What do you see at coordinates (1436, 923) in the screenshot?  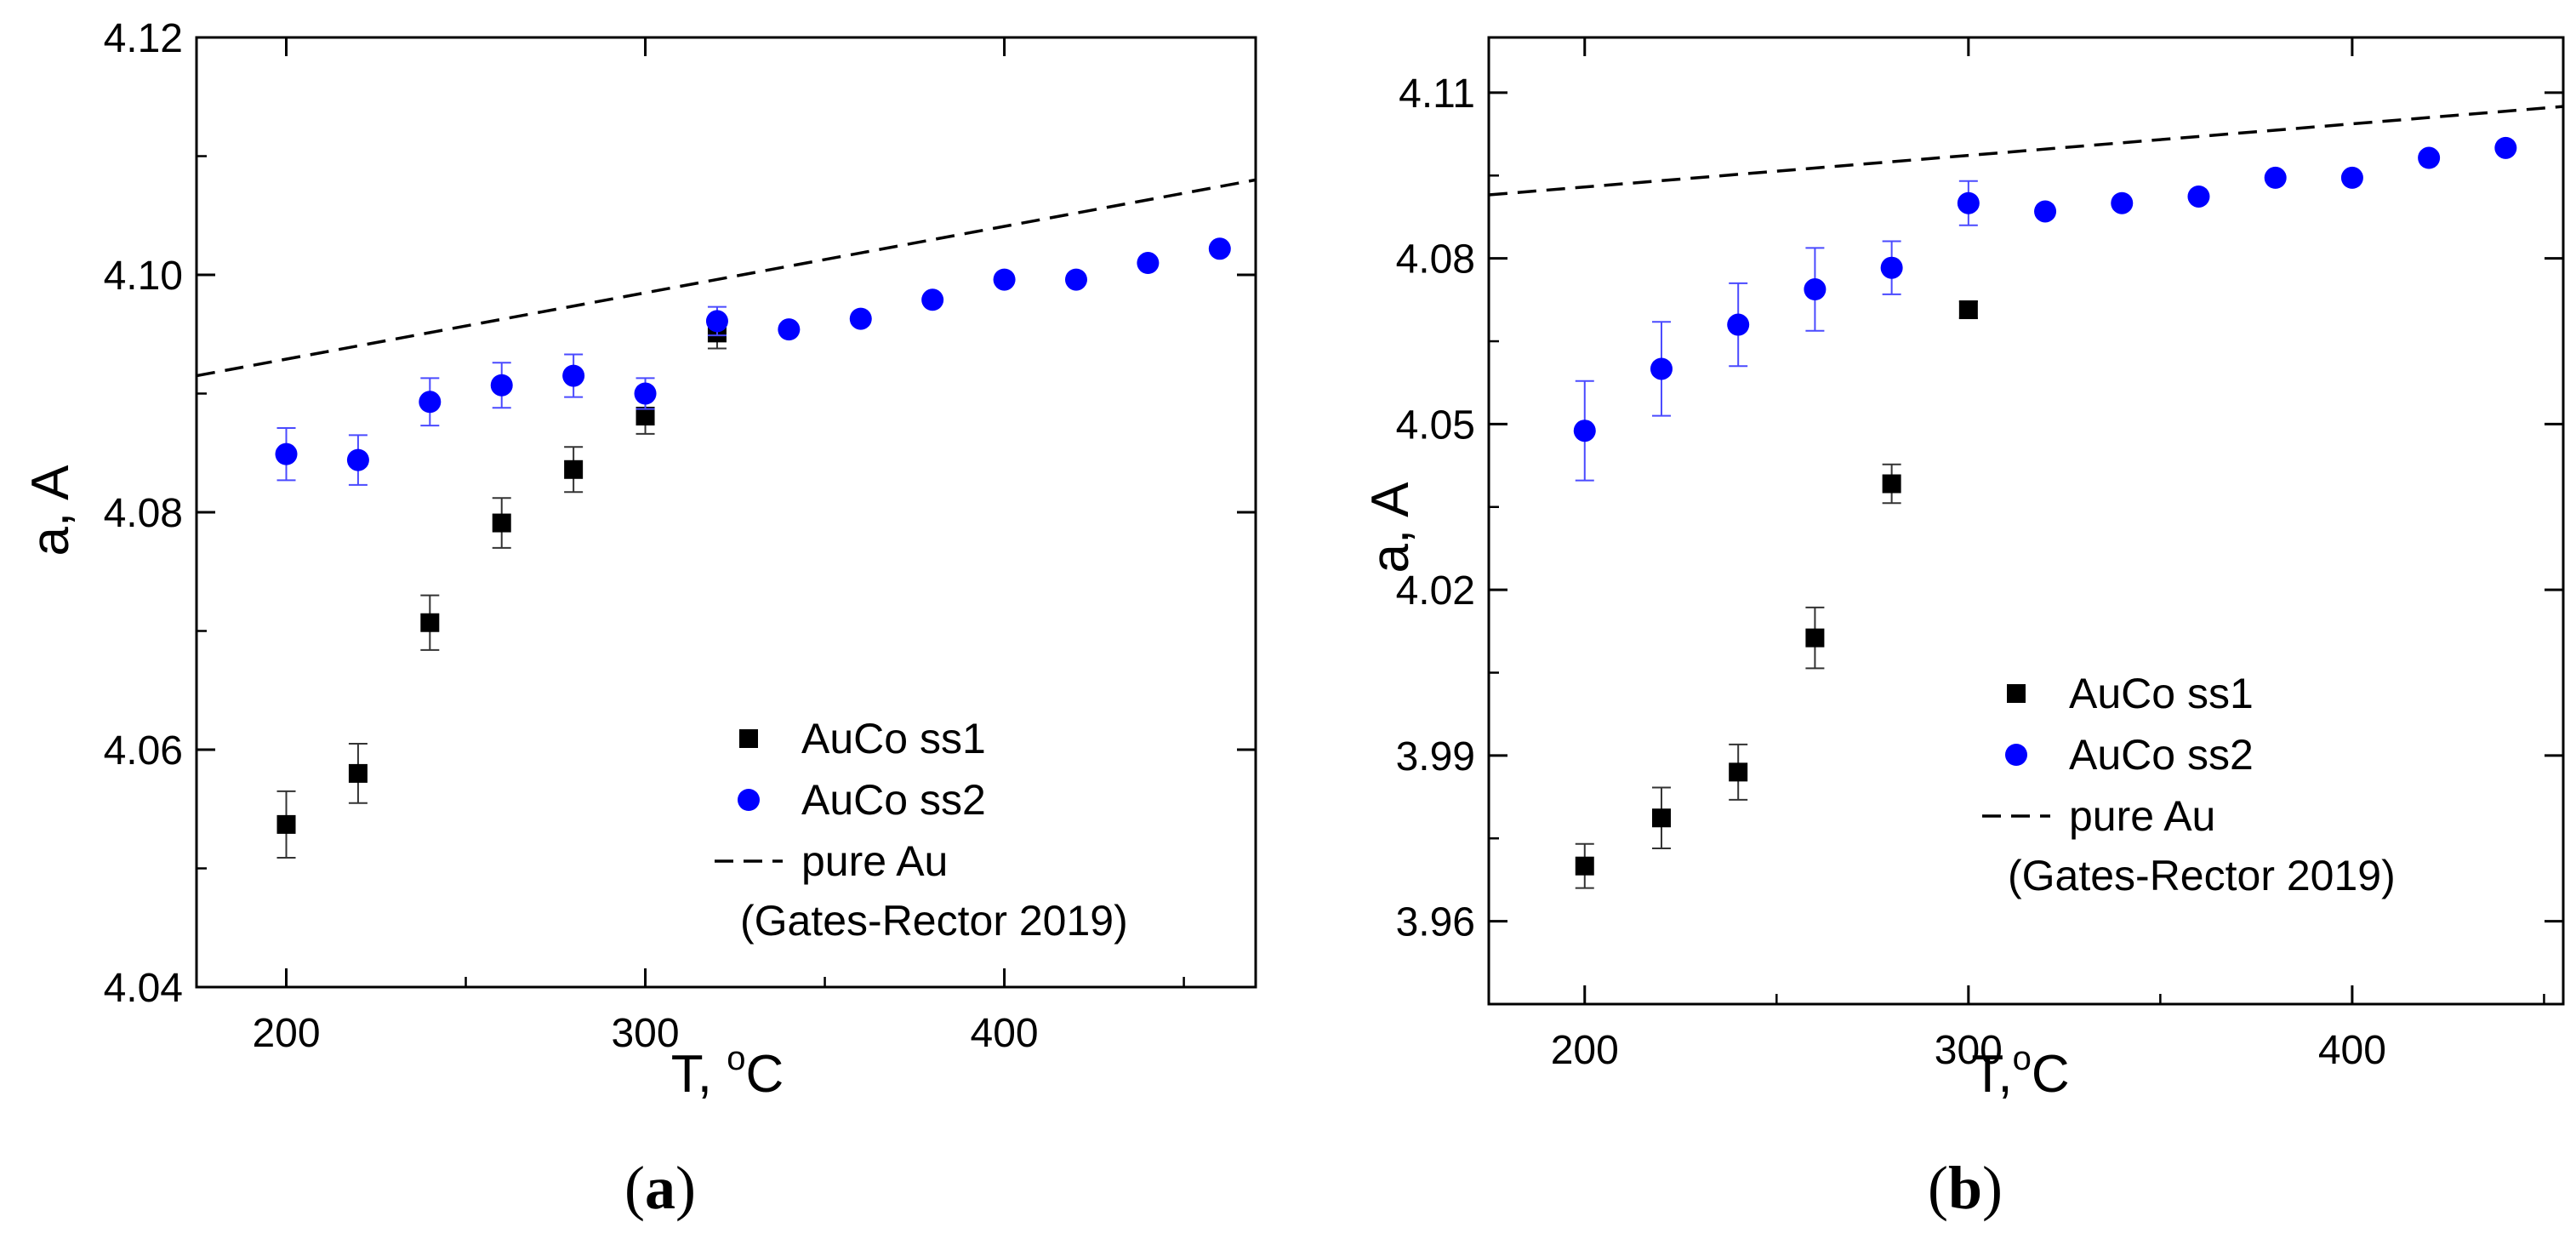 I see `y-tick-label: 3.96` at bounding box center [1436, 923].